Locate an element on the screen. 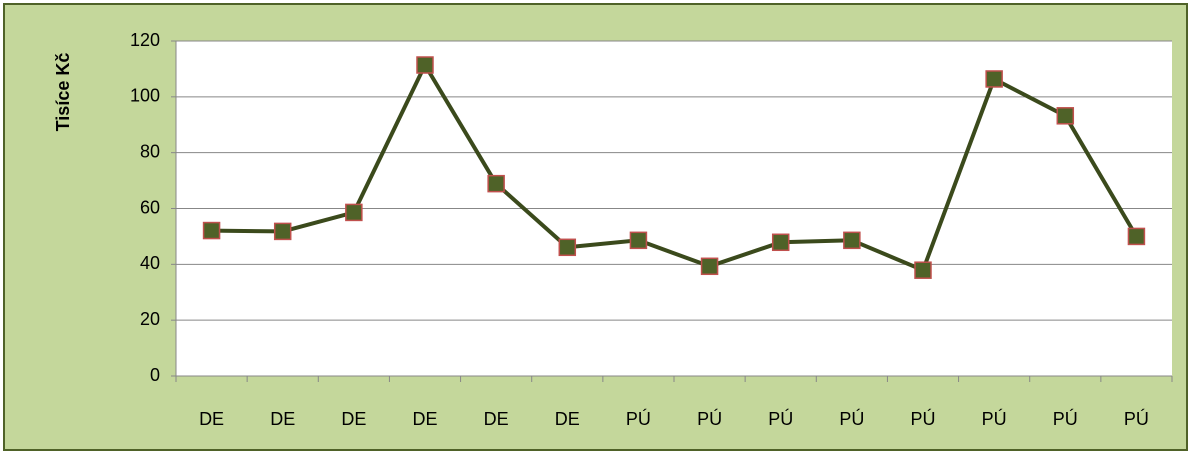 The image size is (1191, 454). y-tick-label: 0 is located at coordinates (155, 375).